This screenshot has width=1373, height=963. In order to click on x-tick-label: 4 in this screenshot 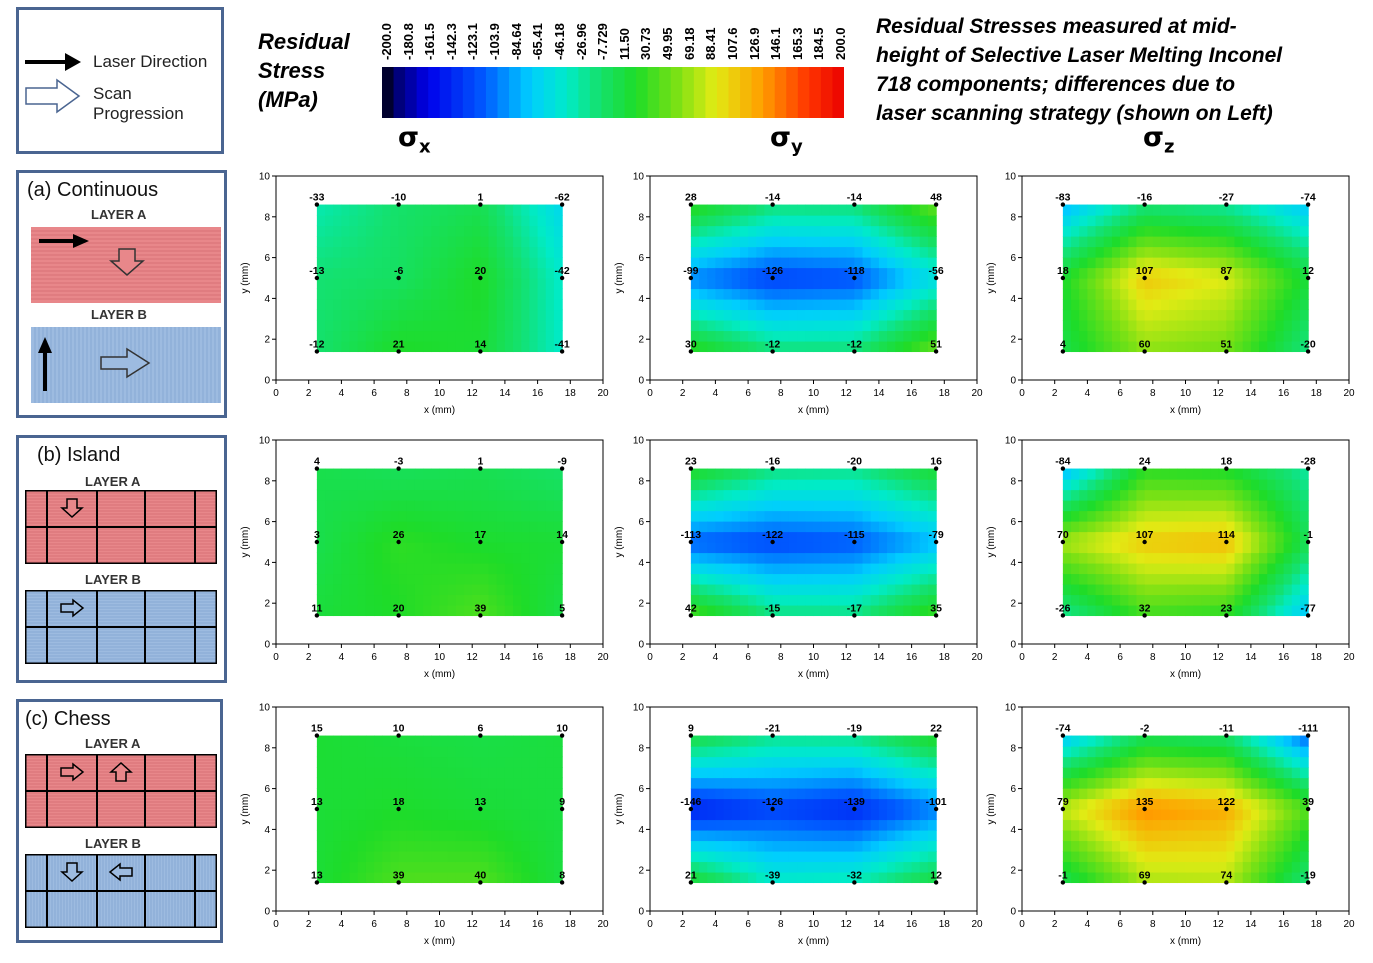, I will do `click(342, 924)`.